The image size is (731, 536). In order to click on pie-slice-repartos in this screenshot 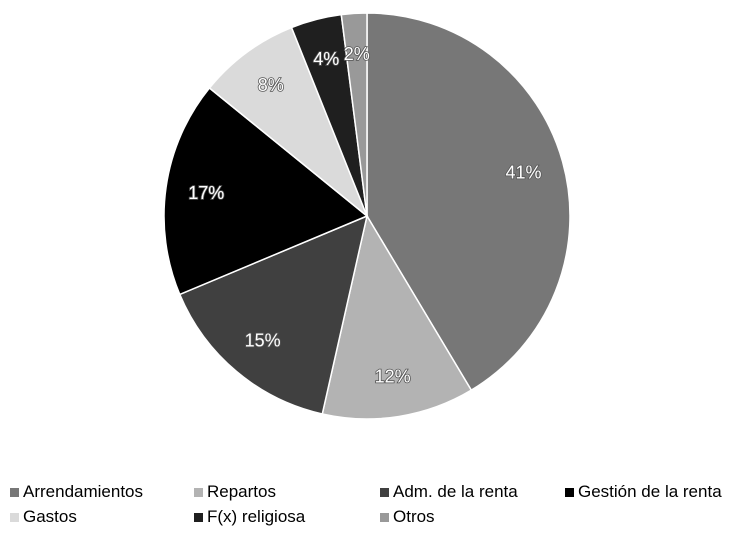, I will do `click(397, 317)`.